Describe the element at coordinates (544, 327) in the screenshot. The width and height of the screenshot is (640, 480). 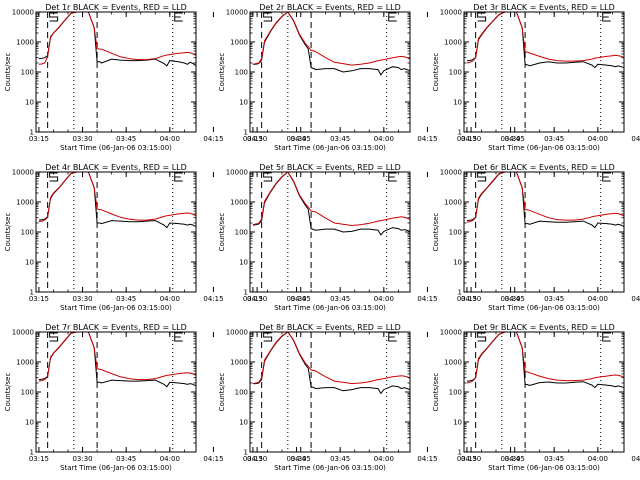
I see `panel-title: Det 9r BLACK = Events, RED = LLD` at that location.